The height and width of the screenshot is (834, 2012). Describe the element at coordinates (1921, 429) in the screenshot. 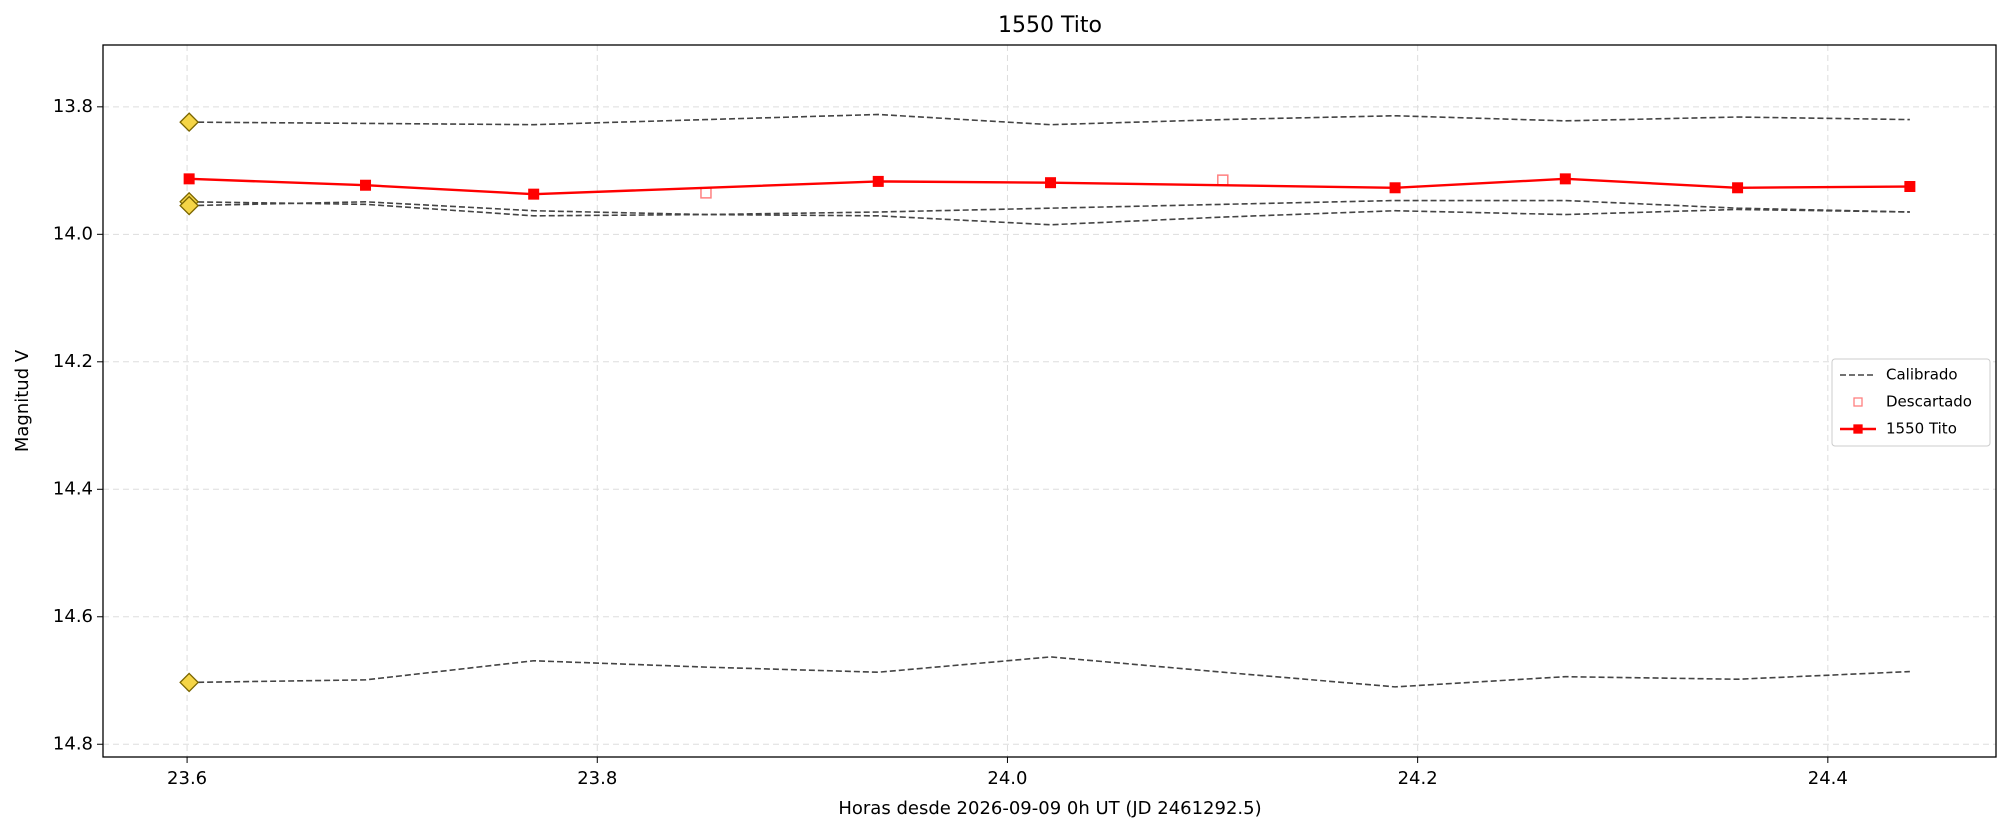

I see `legend-label: 1550 Tito` at that location.